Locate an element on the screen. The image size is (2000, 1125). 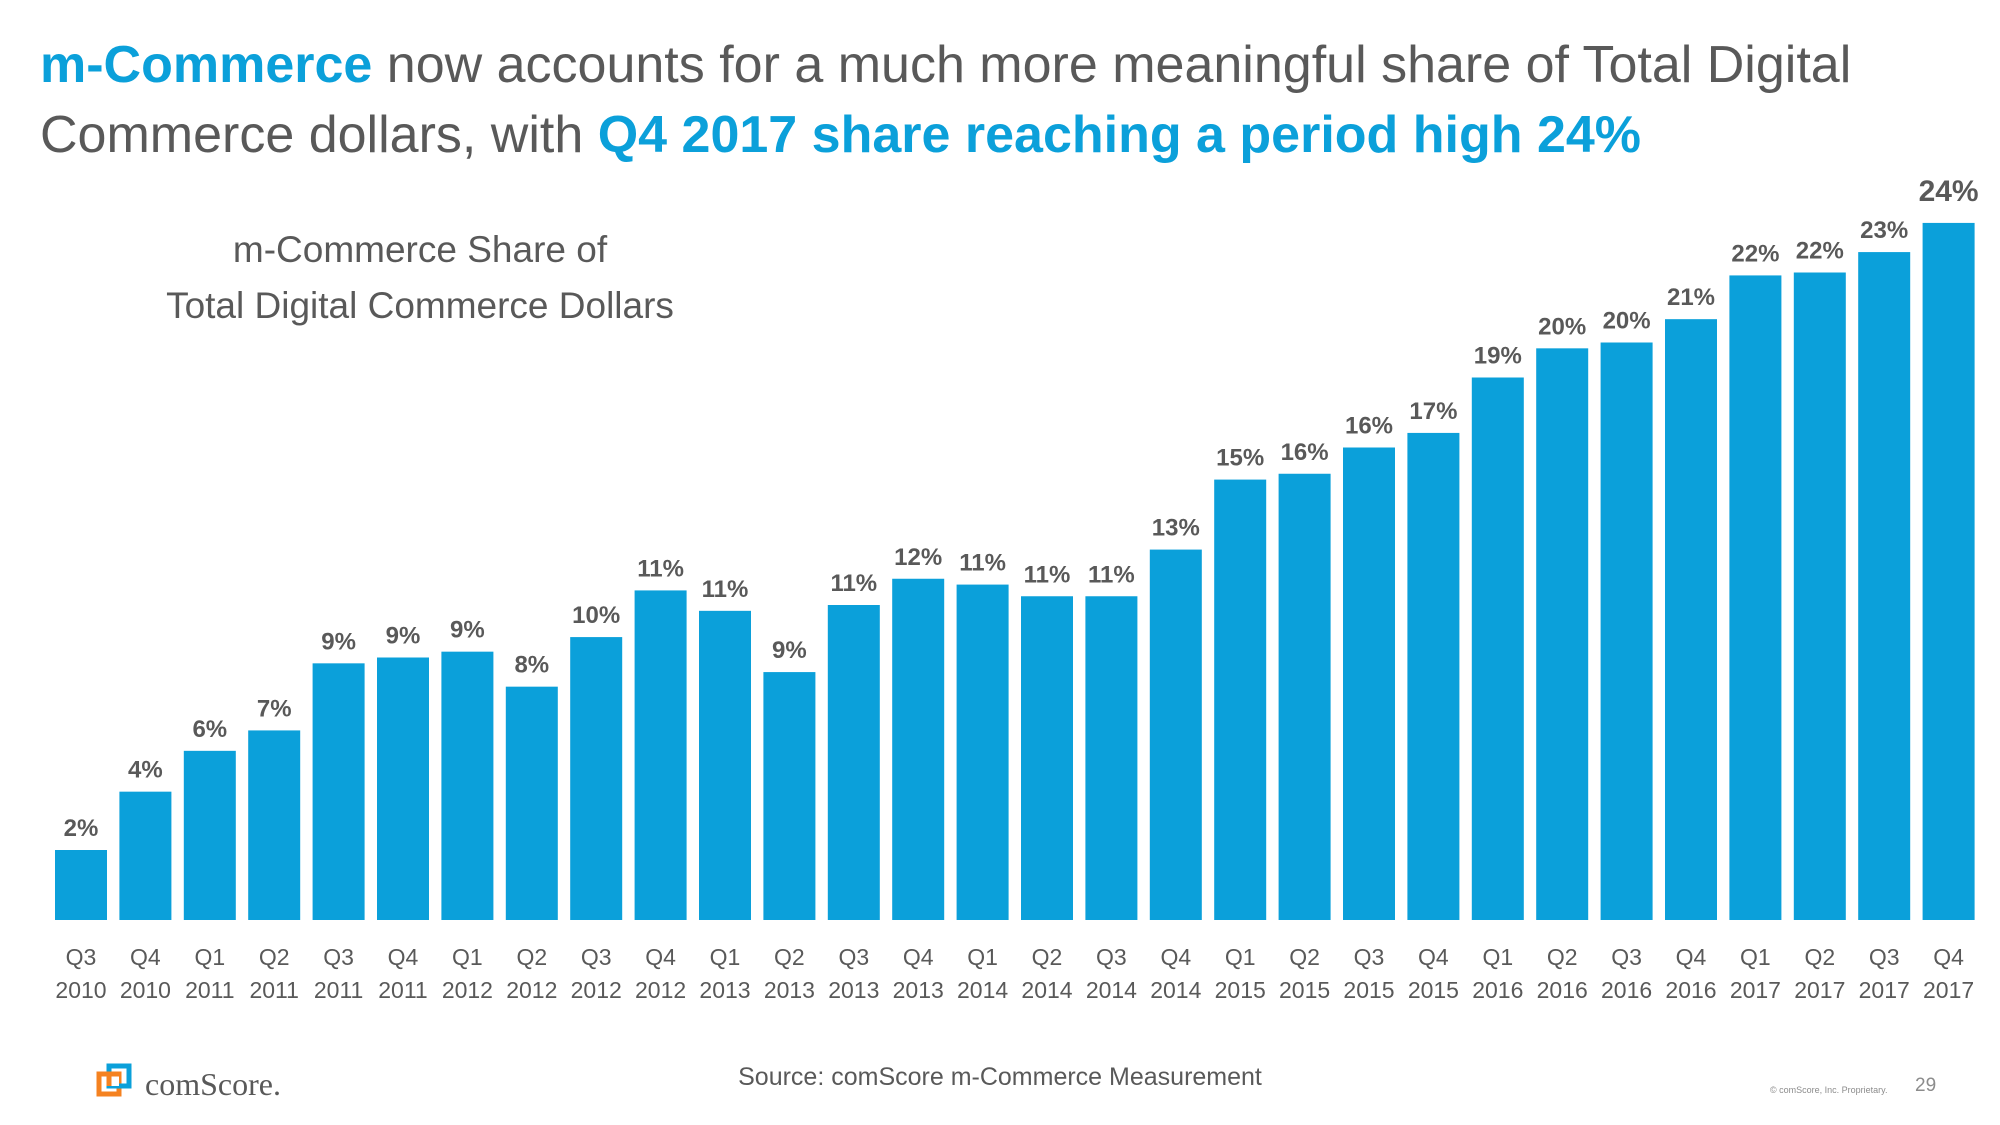
bar-q4-2017 is located at coordinates (1948, 571).